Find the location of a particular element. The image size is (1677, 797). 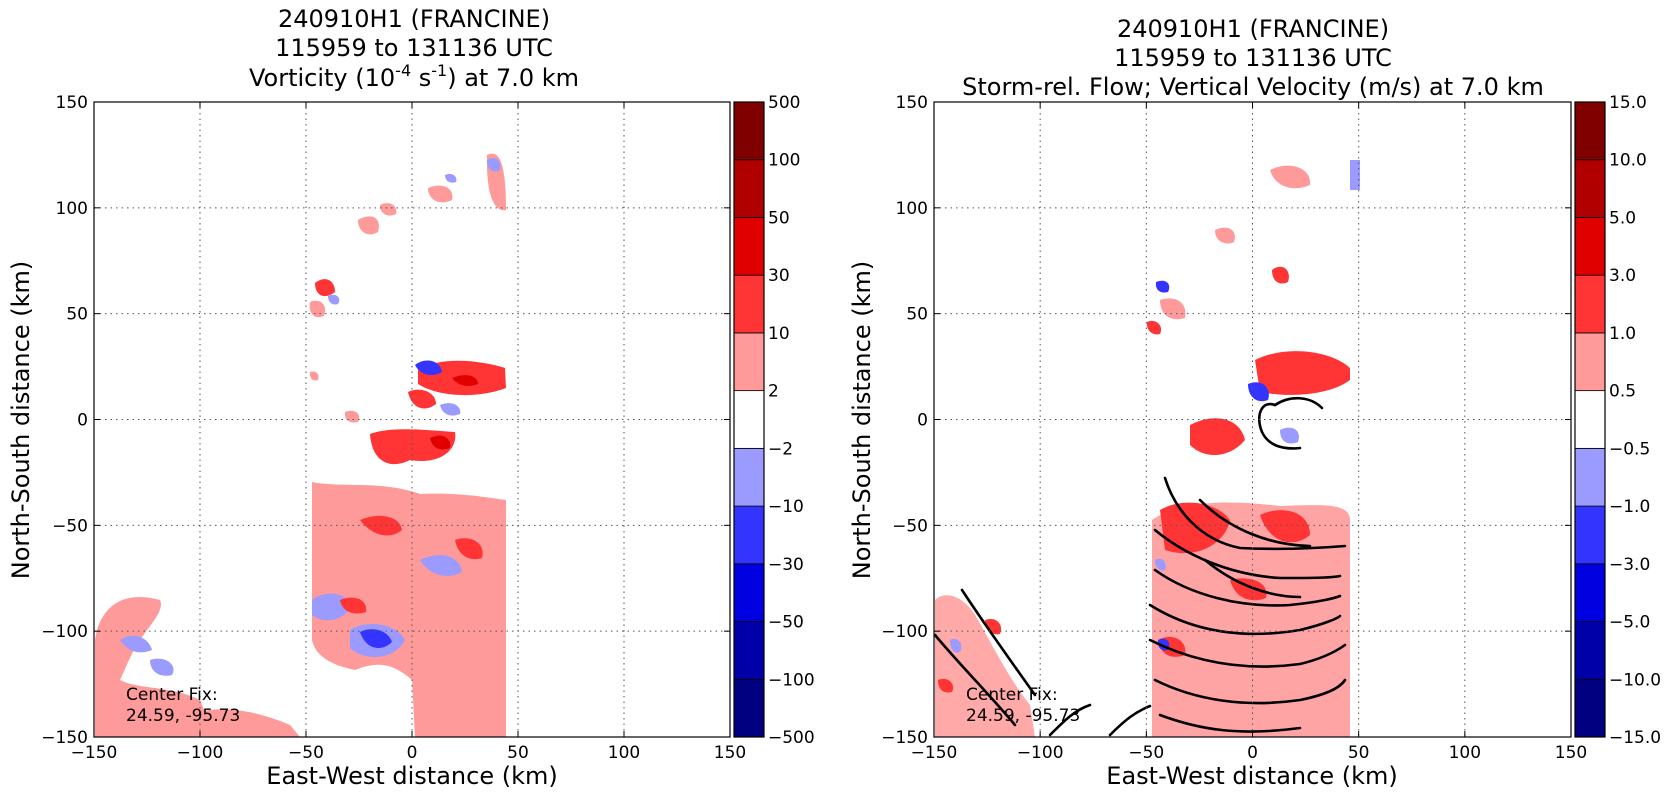

core-negative-small is located at coordinates (450, 409).